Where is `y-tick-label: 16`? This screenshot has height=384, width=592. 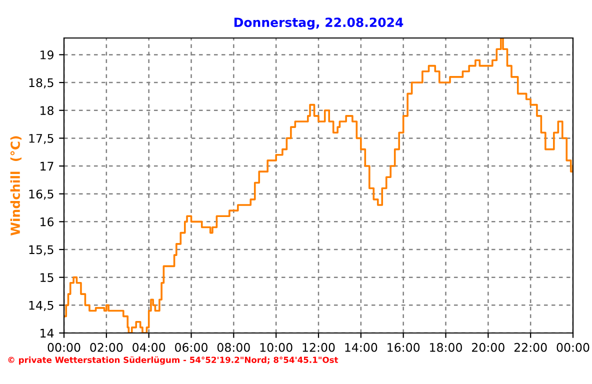 y-tick-label: 16 is located at coordinates (47, 221).